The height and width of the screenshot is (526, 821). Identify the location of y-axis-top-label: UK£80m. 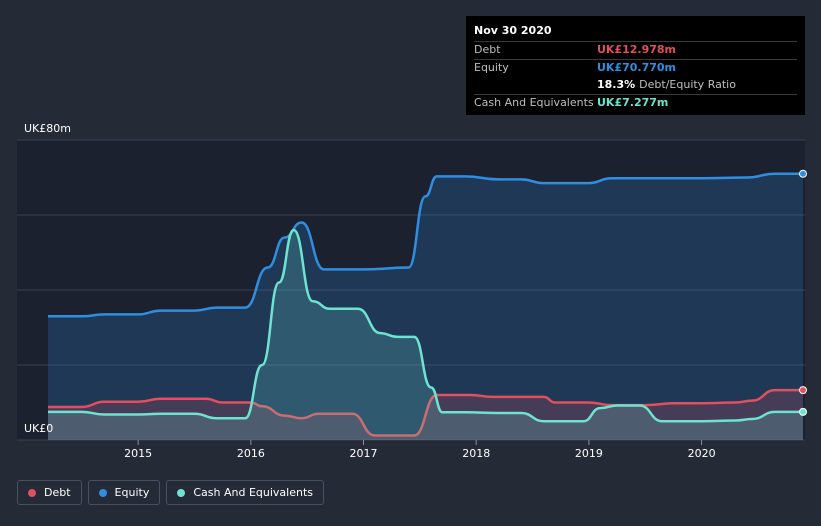
(47, 128).